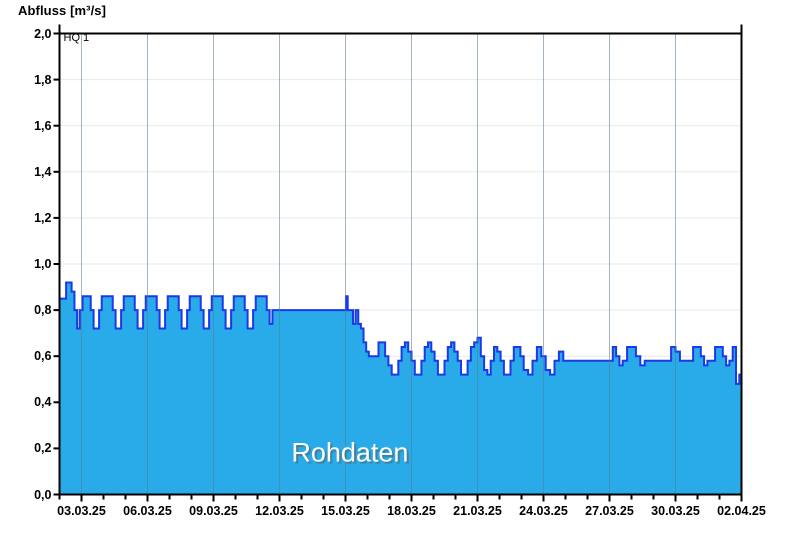 This screenshot has height=550, width=800. I want to click on y-axis-tick-label: 1,8, so click(43, 79).